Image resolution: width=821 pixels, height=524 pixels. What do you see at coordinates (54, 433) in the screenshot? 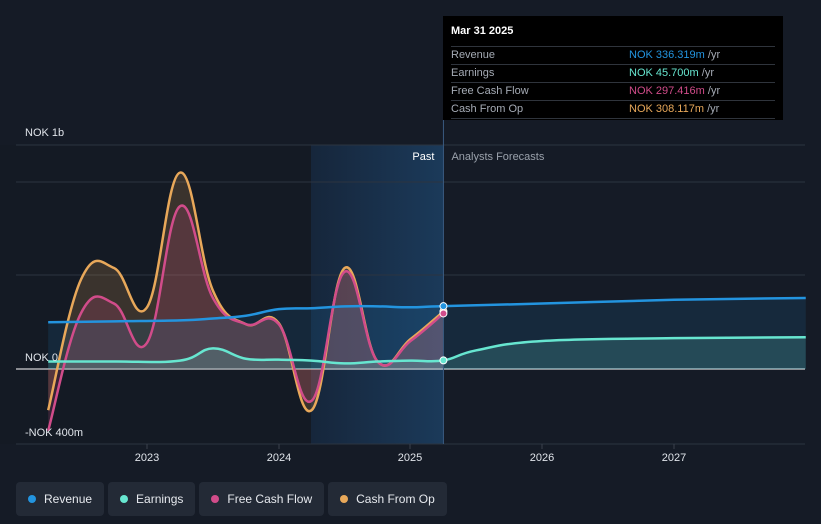
I see `y-tick-label: -NOK 400m` at bounding box center [54, 433].